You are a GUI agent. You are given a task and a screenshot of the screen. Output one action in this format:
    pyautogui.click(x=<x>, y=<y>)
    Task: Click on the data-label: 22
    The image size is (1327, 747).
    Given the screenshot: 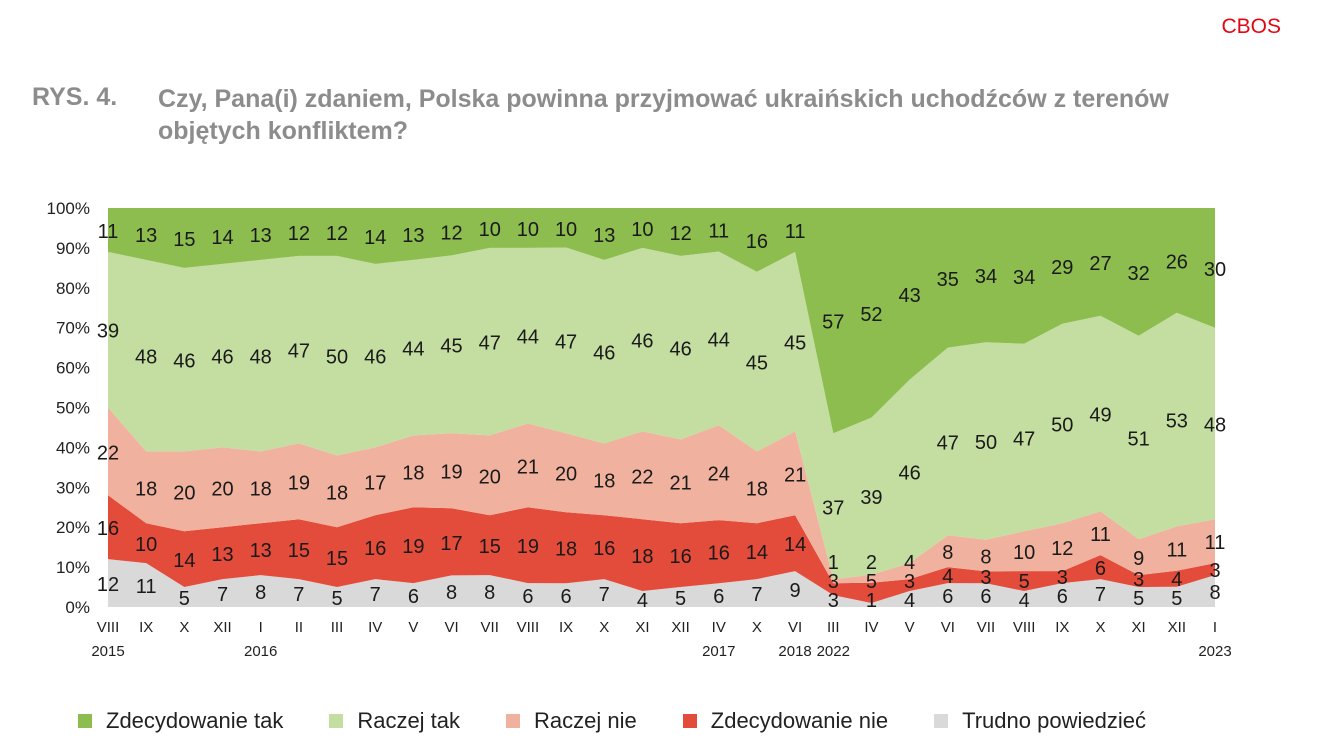 What is the action you would take?
    pyautogui.click(x=642, y=477)
    